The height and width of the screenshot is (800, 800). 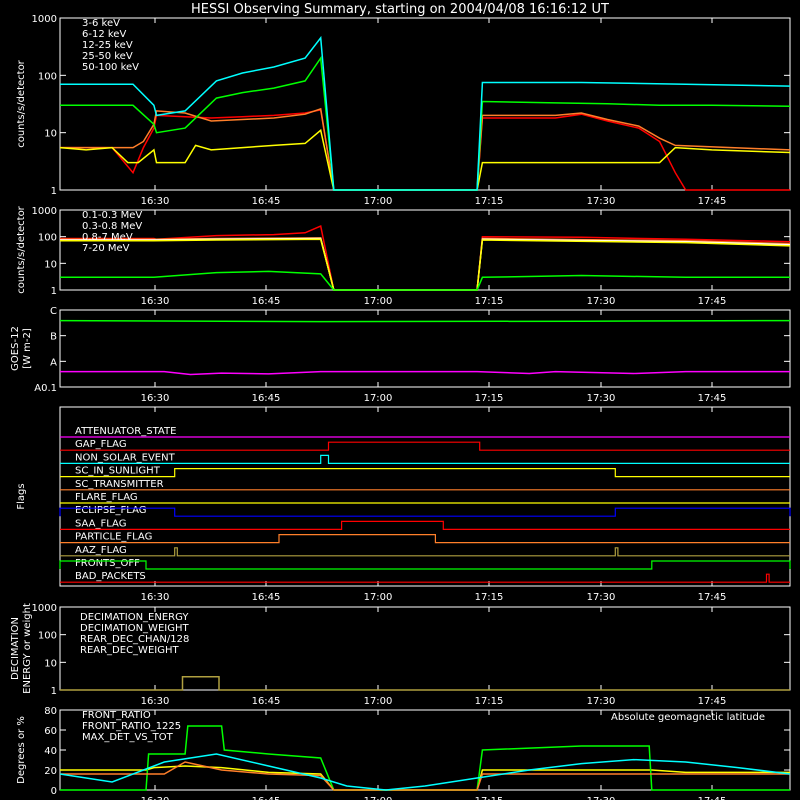 What do you see at coordinates (110, 576) in the screenshot?
I see `flag-label: BAD_PACKETS` at bounding box center [110, 576].